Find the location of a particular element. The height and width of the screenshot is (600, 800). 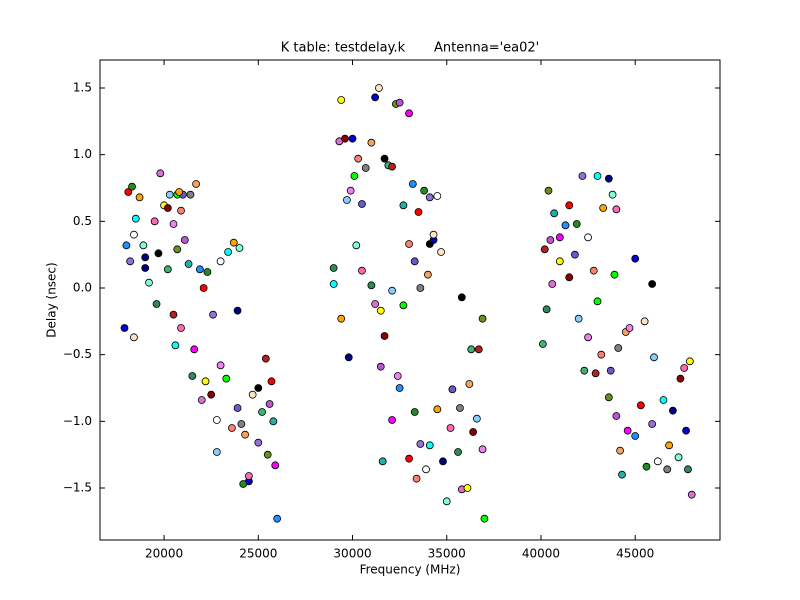

chart-title: K table: testdelay.k Antenna='ea02' is located at coordinates (410, 48).